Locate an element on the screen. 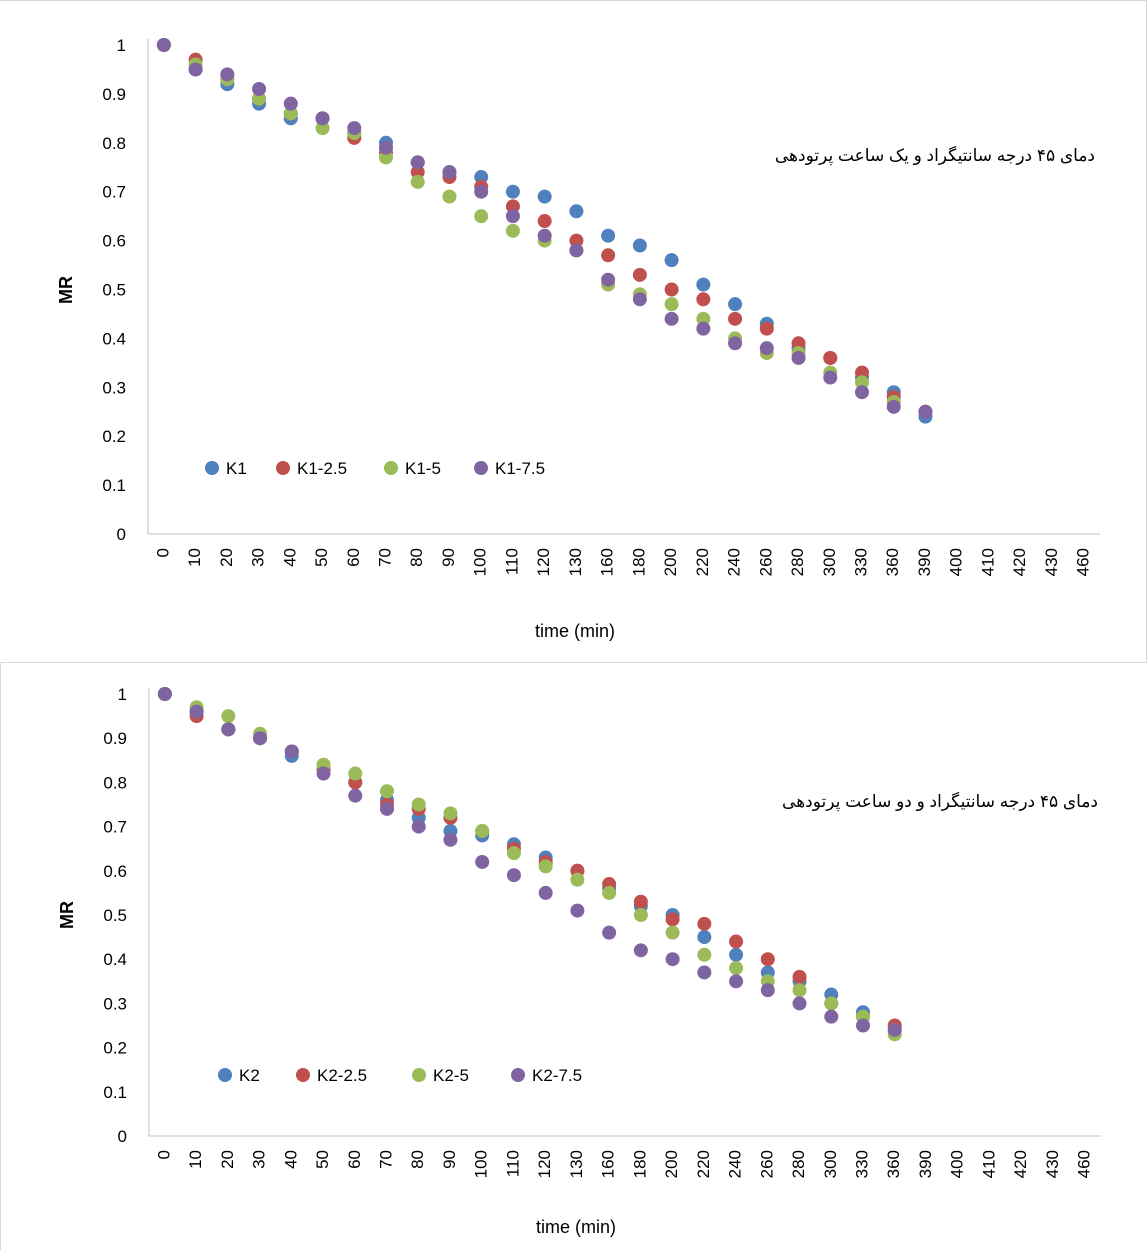  legend-label: K2 is located at coordinates (249, 1075).